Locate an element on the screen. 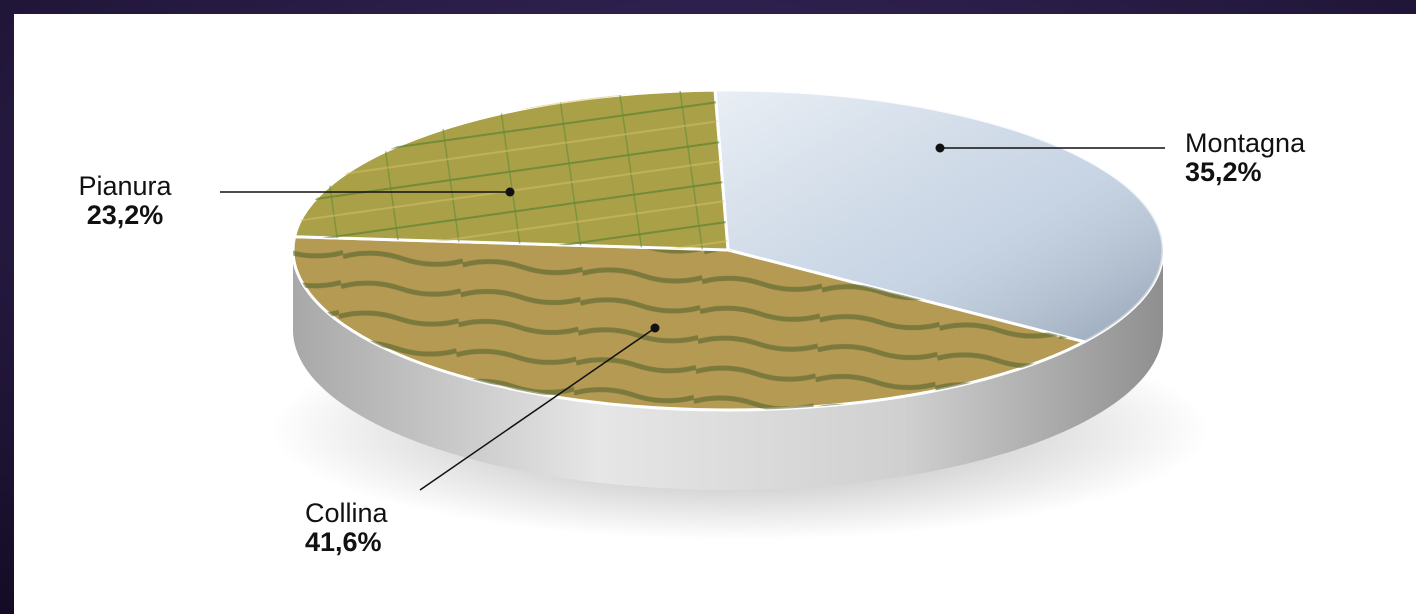 This screenshot has width=1416, height=614. slice-value: 23,2% is located at coordinates (125, 215).